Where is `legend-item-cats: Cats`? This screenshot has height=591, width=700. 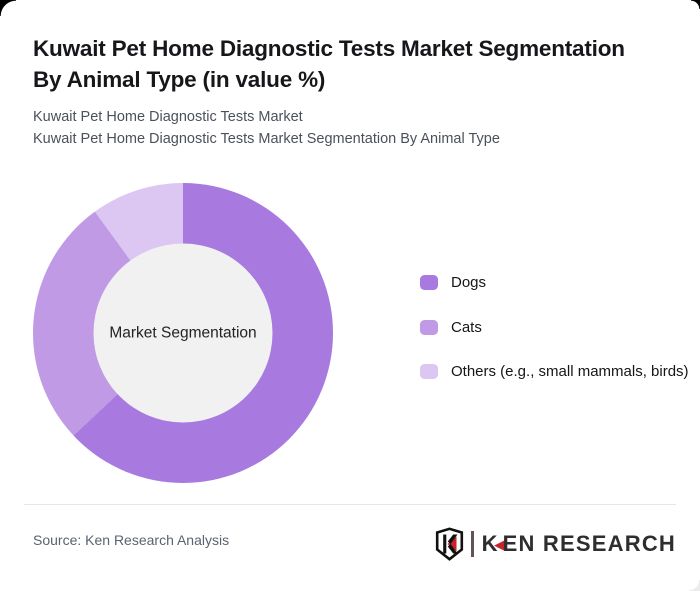
legend-item-cats: Cats is located at coordinates (554, 328).